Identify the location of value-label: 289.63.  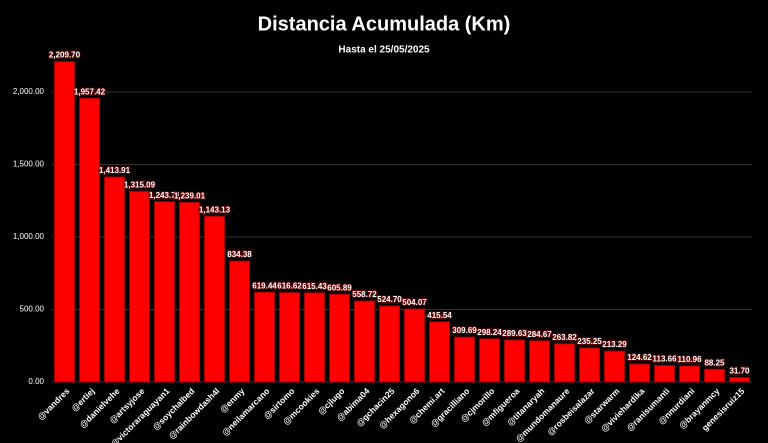
(514, 333).